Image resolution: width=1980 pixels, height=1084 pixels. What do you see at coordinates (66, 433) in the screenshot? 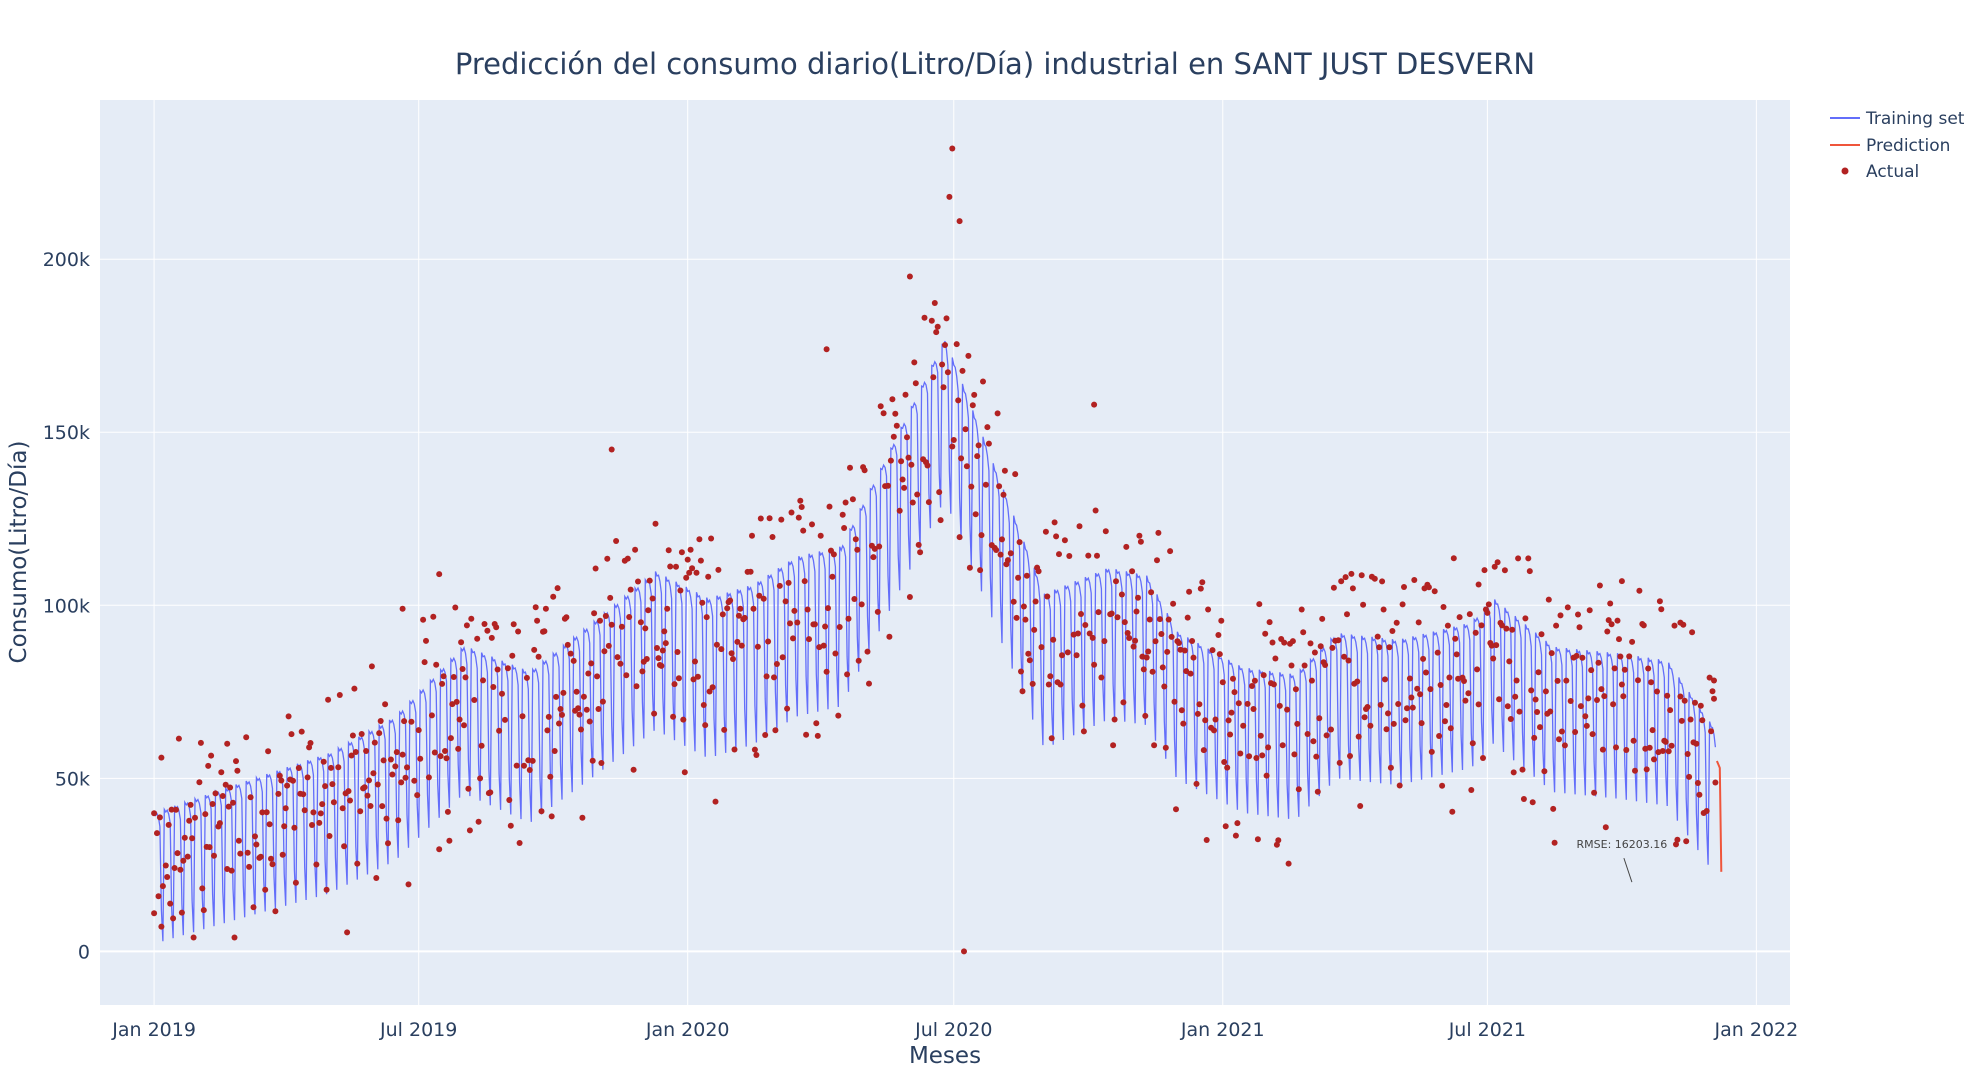
I see `y-tick-label: 150k` at bounding box center [66, 433].